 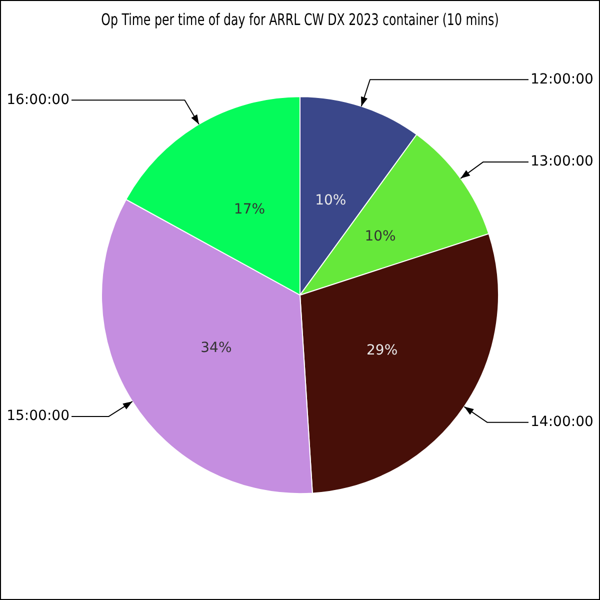 I want to click on data-label: 34%, so click(x=216, y=348).